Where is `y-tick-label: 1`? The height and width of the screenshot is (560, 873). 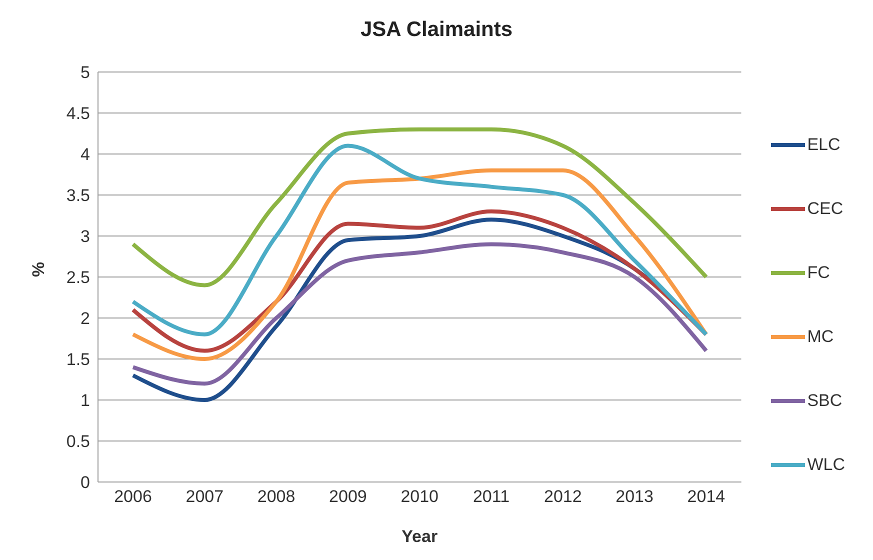
y-tick-label: 1 is located at coordinates (85, 400).